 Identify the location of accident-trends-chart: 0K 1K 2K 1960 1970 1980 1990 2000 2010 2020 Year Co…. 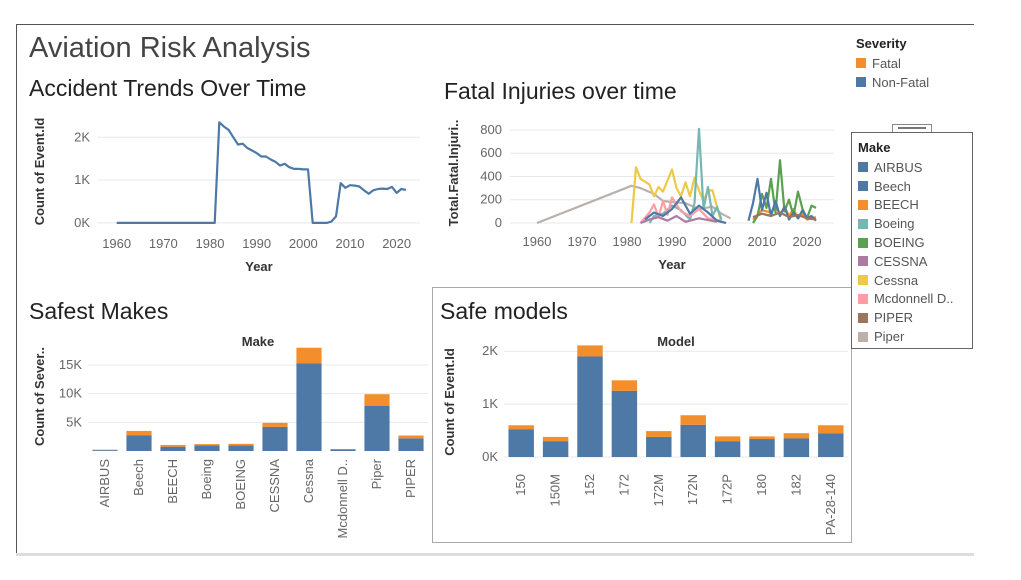
(228, 198).